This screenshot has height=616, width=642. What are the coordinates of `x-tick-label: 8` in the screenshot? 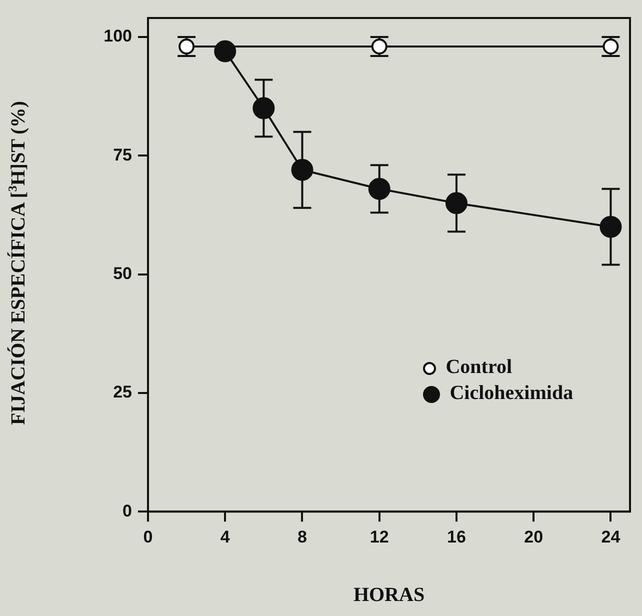 It's located at (302, 536).